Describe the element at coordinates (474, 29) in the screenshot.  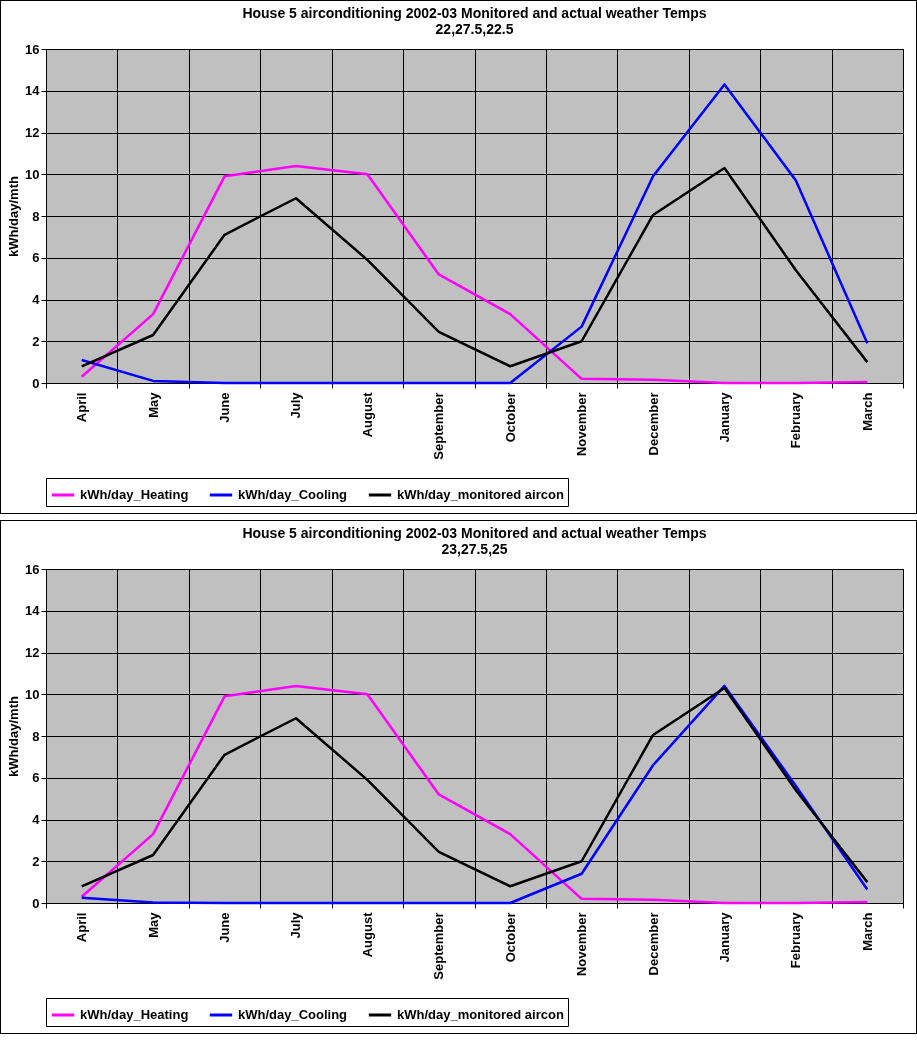
I see `chart-subtitle: 22,27.5,22.5` at that location.